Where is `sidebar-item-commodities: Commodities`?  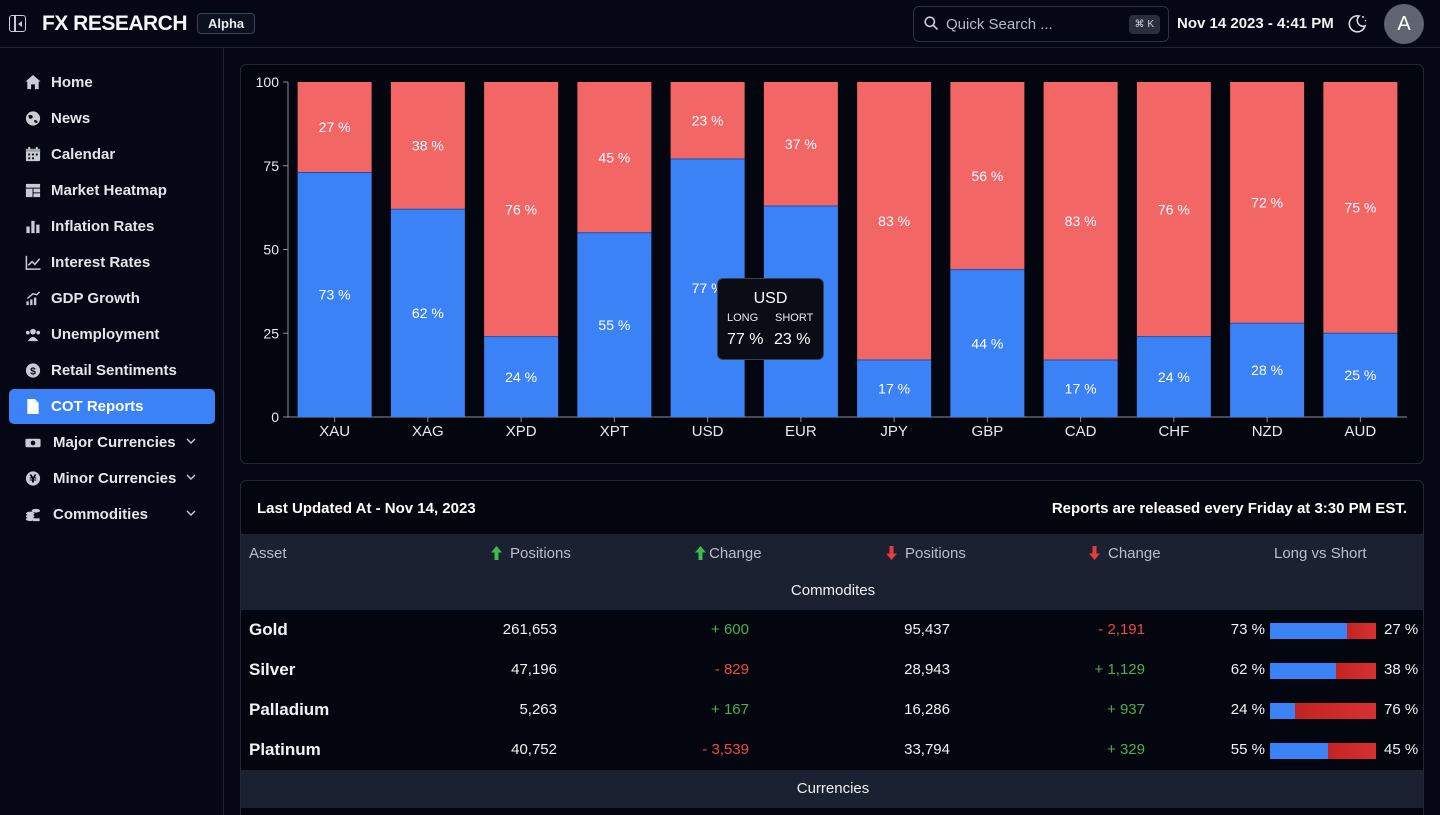
sidebar-item-commodities: Commodities is located at coordinates (112, 514).